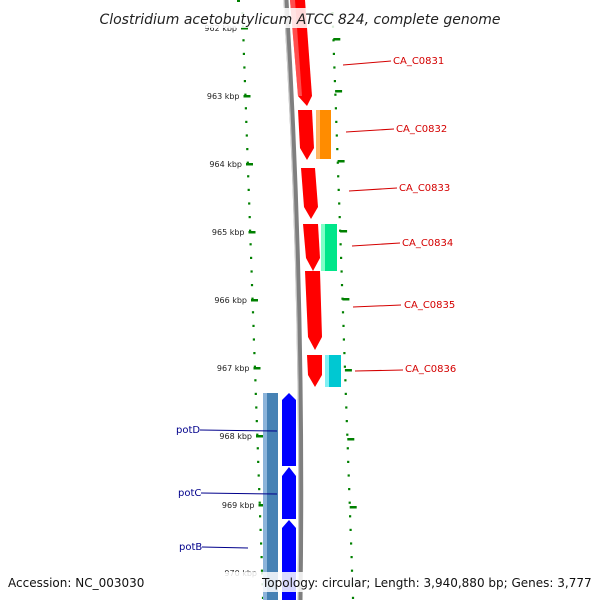 The height and width of the screenshot is (600, 600). Describe the element at coordinates (190, 547) in the screenshot. I see `gene-label-potb: potB` at that location.